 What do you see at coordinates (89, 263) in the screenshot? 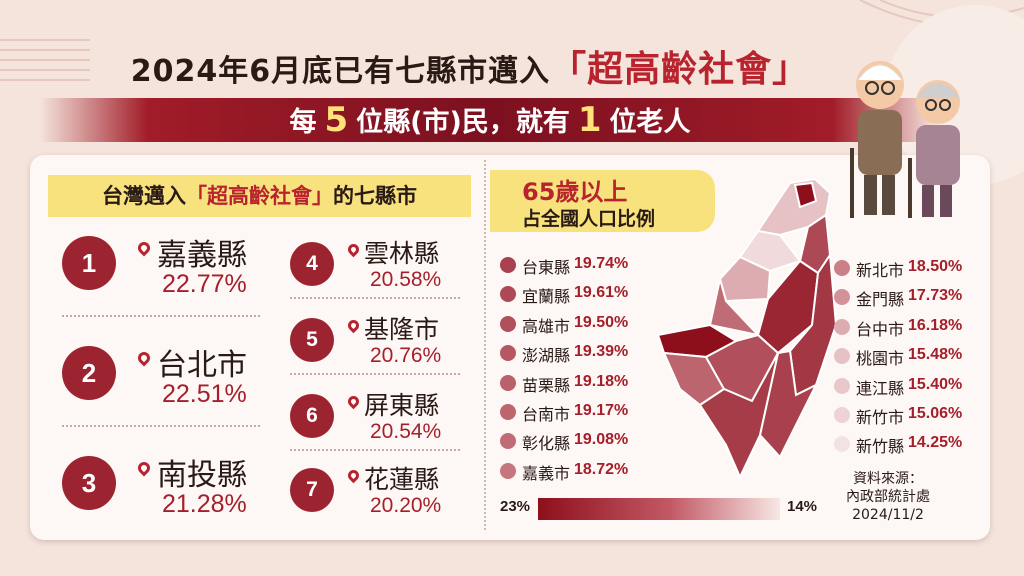
I see `rank-number-badge: 1` at bounding box center [89, 263].